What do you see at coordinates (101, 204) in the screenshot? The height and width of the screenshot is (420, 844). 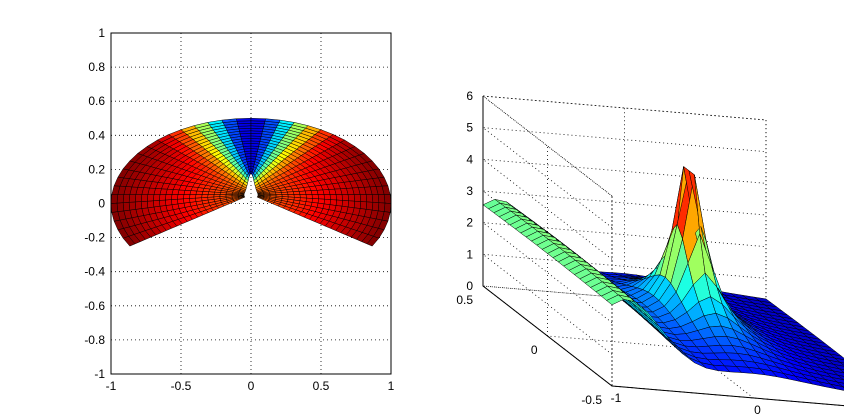 I see `left-y-tick-label: 0` at bounding box center [101, 204].